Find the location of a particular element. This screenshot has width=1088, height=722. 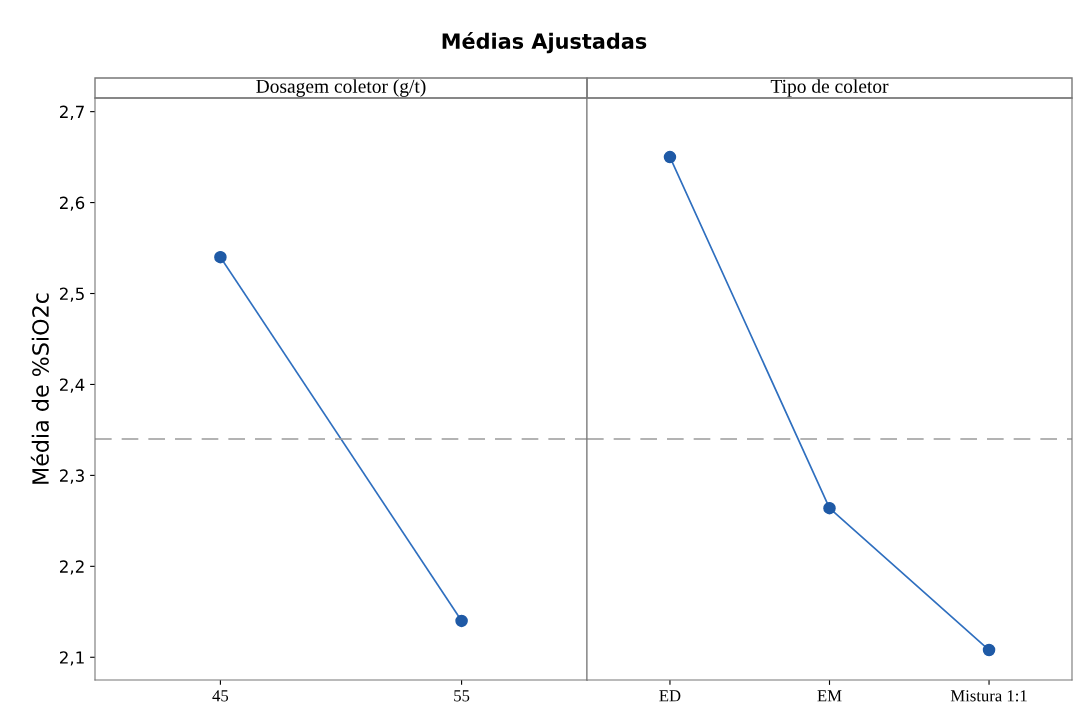

x-tick-label: 55 is located at coordinates (462, 696).